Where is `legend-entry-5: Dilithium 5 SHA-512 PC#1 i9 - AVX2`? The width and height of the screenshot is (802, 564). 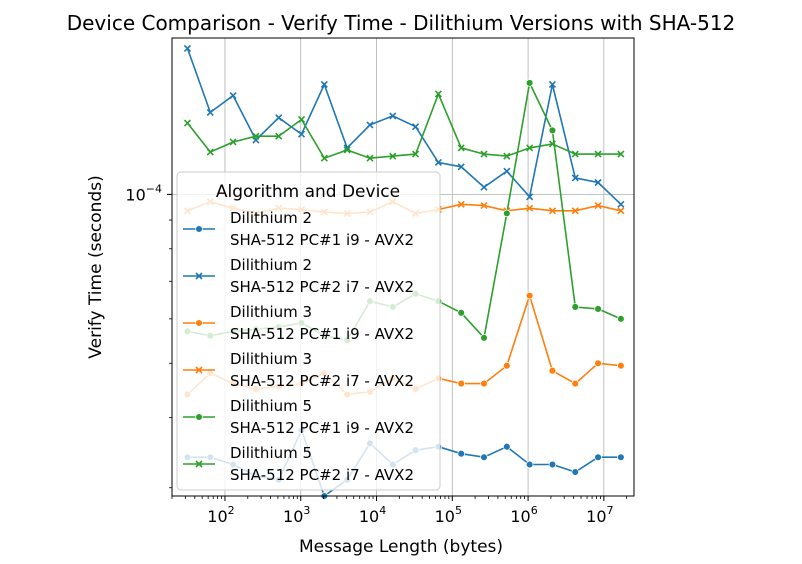
legend-entry-5: Dilithium 5 SHA-512 PC#1 i9 - AVX2 is located at coordinates (298, 417).